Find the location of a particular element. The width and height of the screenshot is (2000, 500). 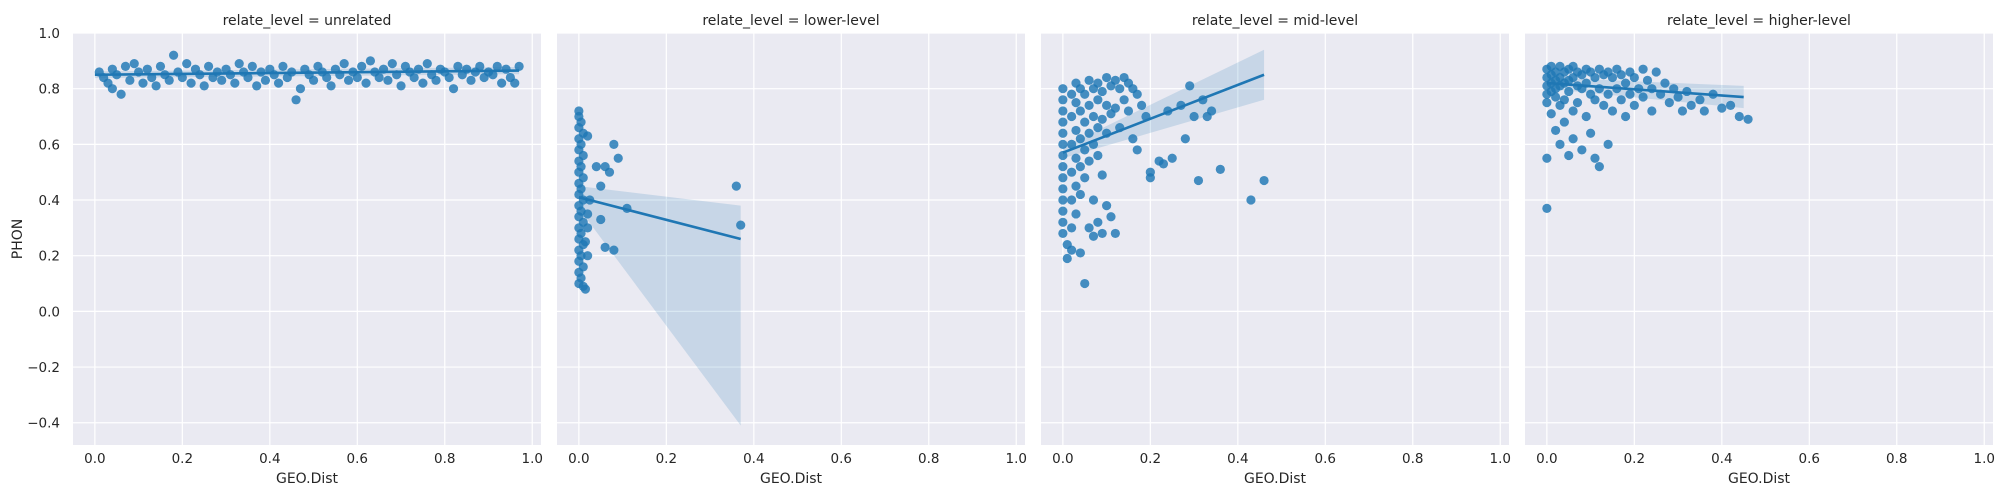

y-tick-label: 0.6 is located at coordinates (49, 145).